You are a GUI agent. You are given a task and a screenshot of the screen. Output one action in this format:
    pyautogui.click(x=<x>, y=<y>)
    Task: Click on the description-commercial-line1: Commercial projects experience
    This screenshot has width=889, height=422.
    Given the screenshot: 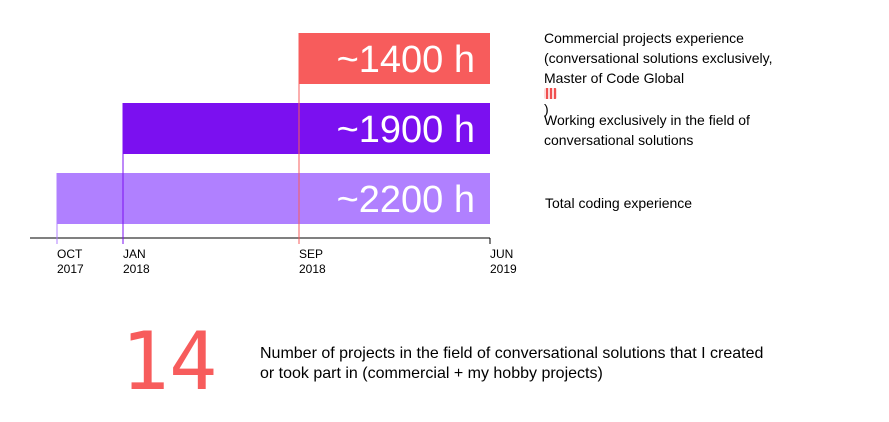 What is the action you would take?
    pyautogui.click(x=644, y=38)
    